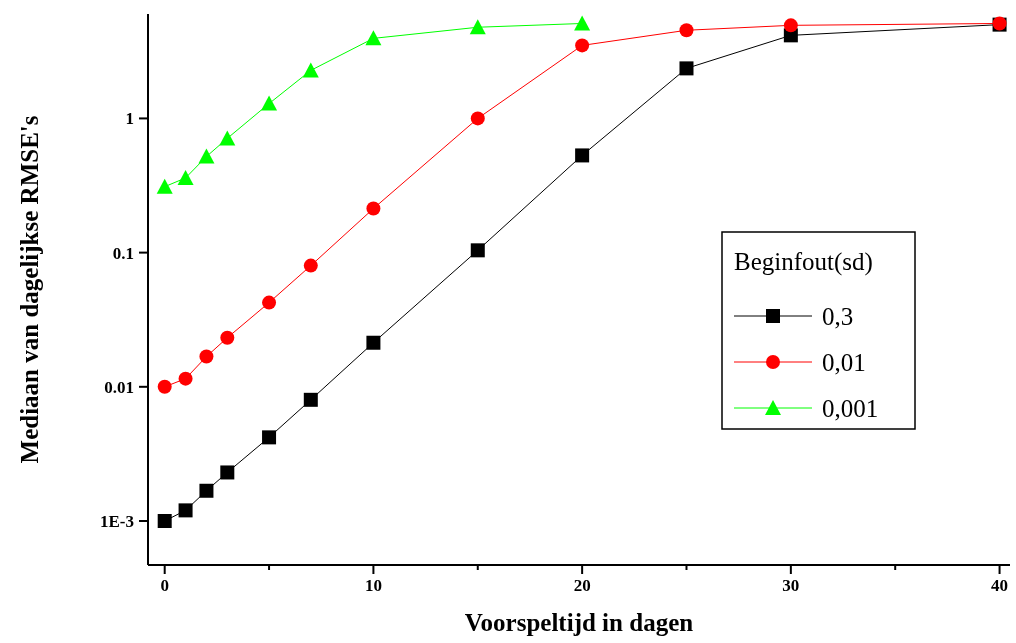  What do you see at coordinates (1000, 585) in the screenshot?
I see `x-tick-label: 40` at bounding box center [1000, 585].